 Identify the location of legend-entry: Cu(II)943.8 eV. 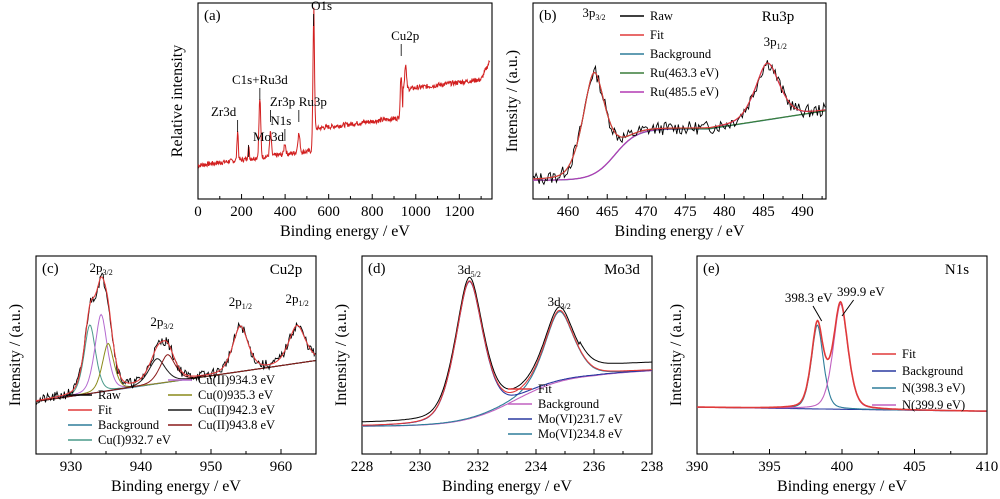
(236, 425).